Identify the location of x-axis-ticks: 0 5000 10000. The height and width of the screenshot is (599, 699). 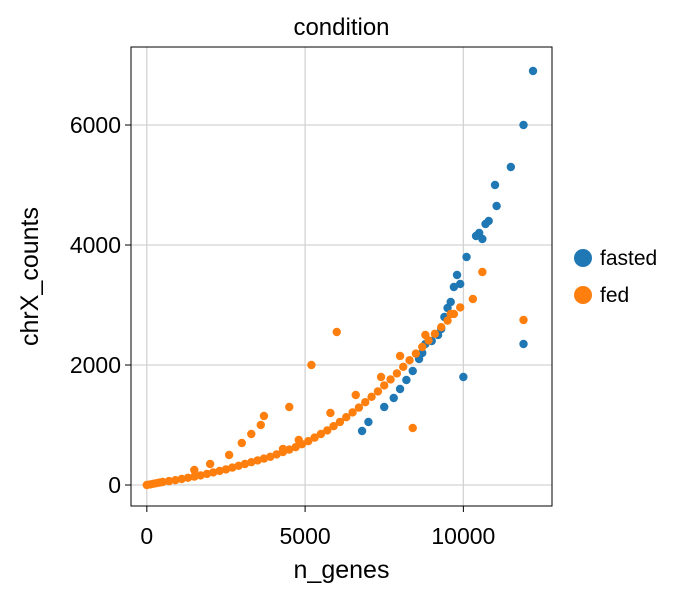
(317, 527).